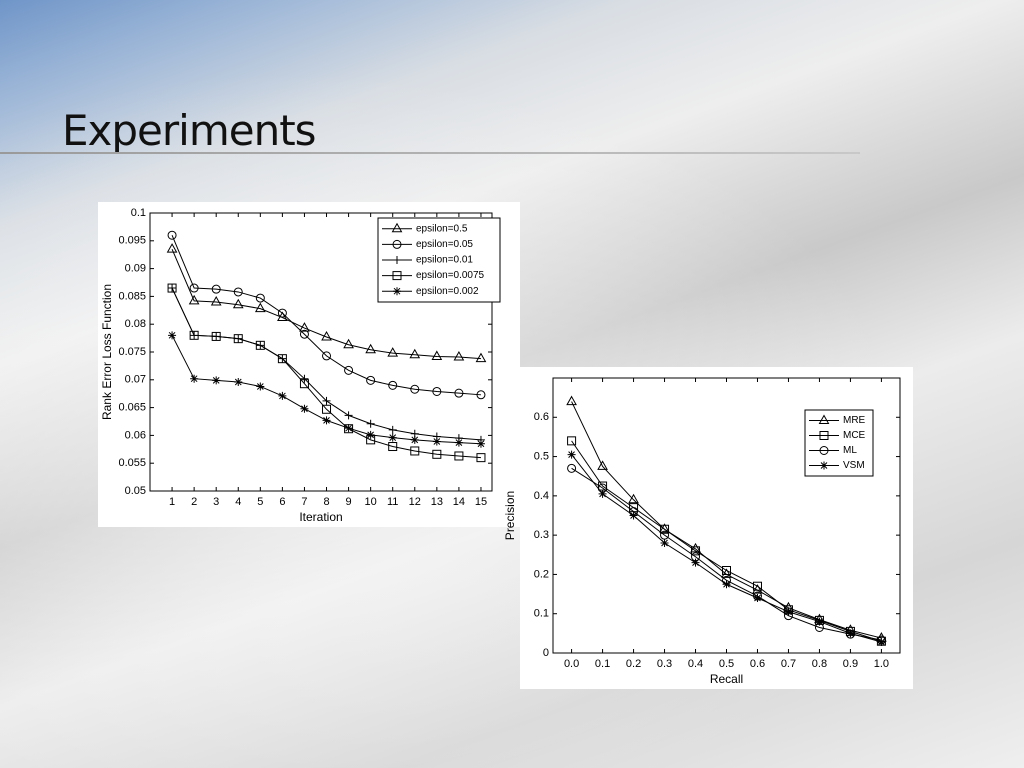 The width and height of the screenshot is (1024, 768). Describe the element at coordinates (132, 408) in the screenshot. I see `y-tick-label: 0.065` at that location.